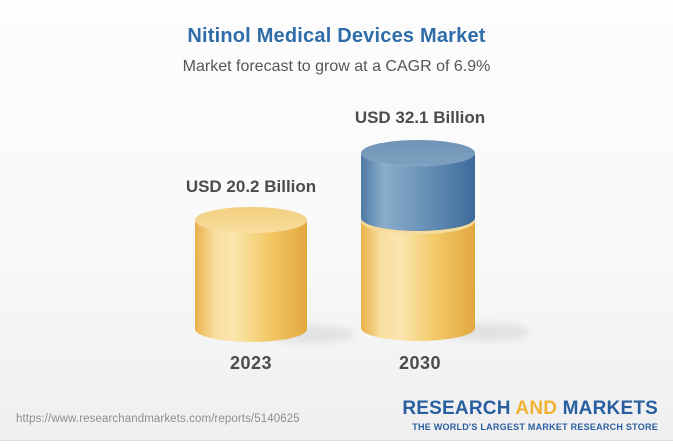 The image size is (673, 447). What do you see at coordinates (456, 408) in the screenshot?
I see `logo-word-research: RESEARCH` at bounding box center [456, 408].